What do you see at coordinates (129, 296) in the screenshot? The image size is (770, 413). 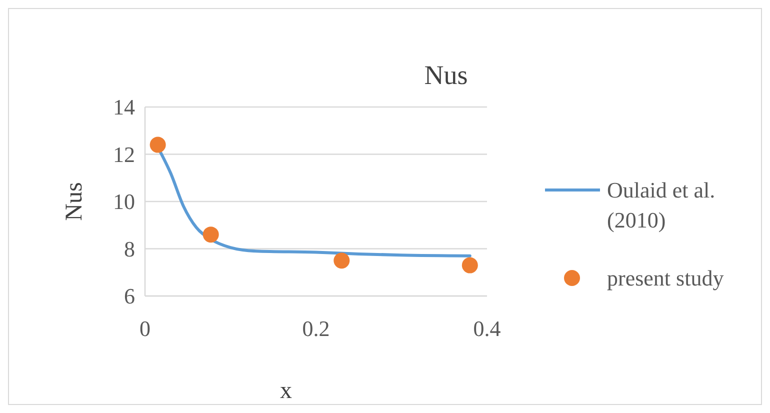 I see `y-tick-label: 6` at bounding box center [129, 296].